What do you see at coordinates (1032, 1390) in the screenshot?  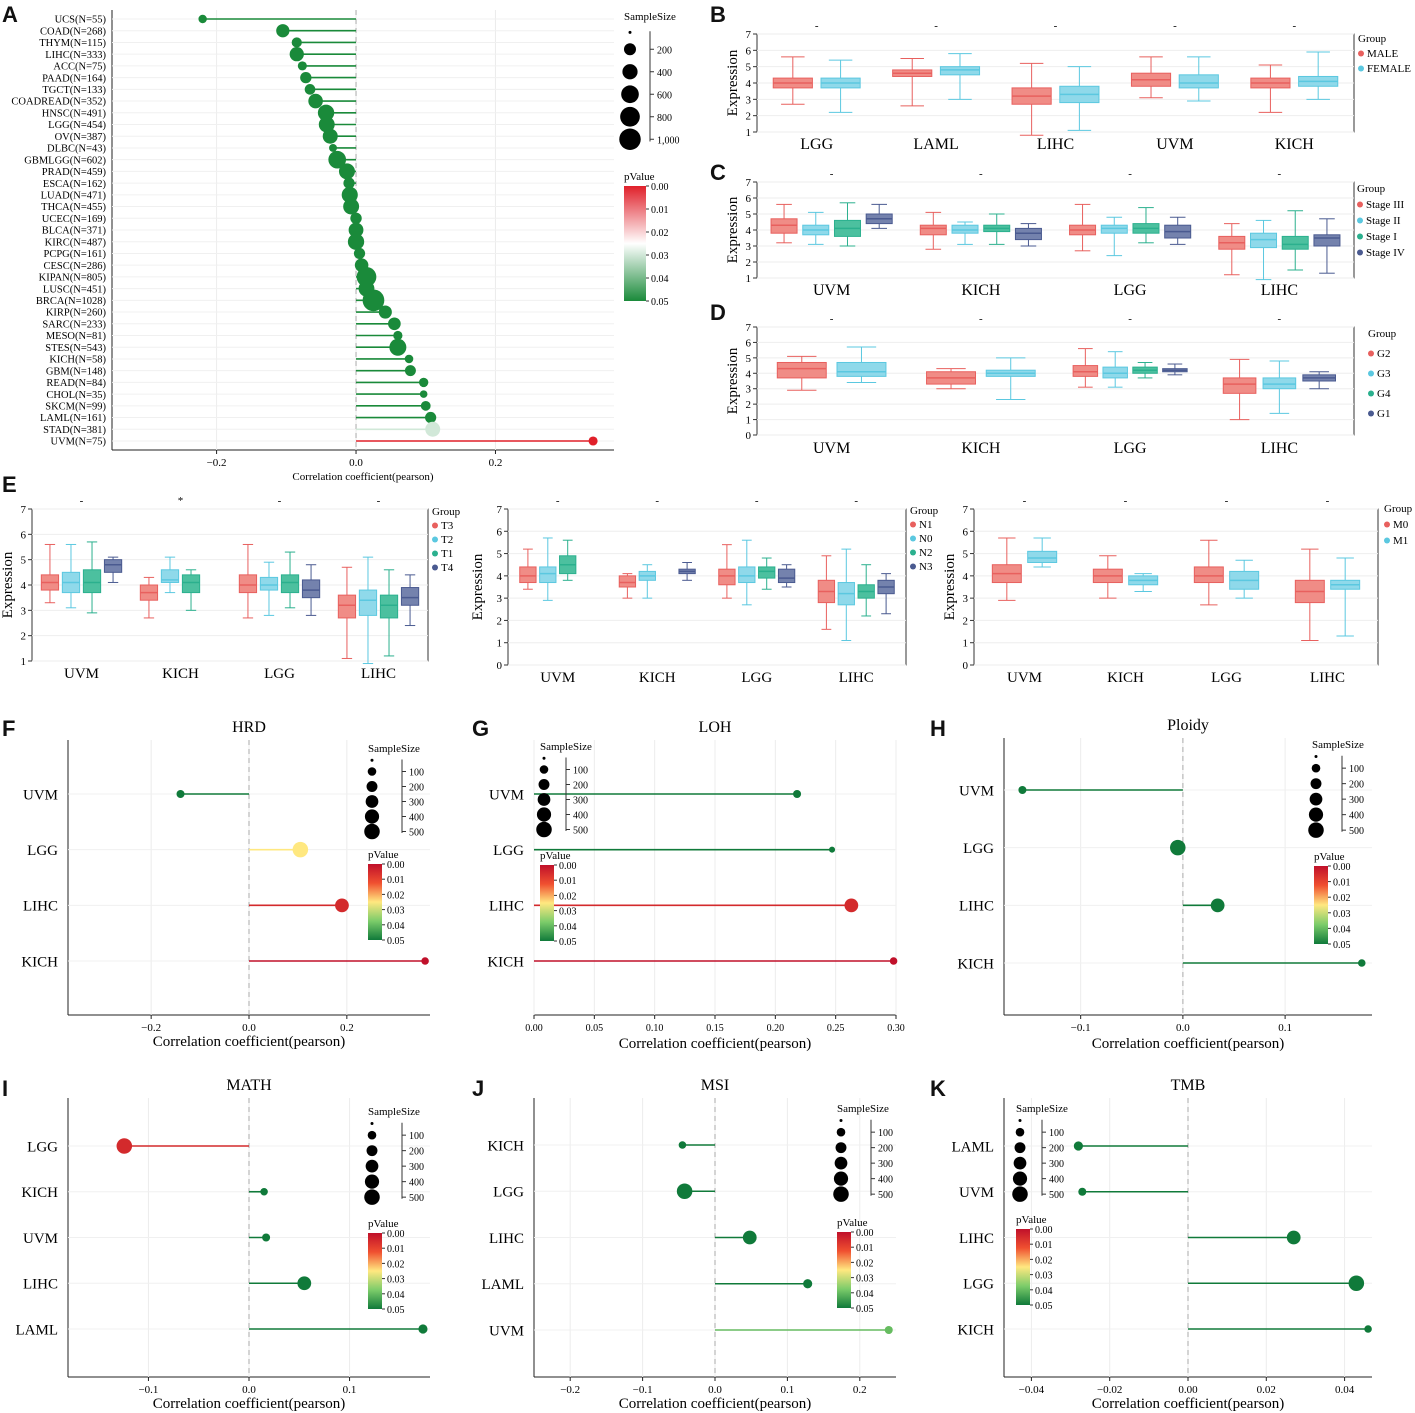 I see `x-tick-label: −0.04` at bounding box center [1032, 1390].